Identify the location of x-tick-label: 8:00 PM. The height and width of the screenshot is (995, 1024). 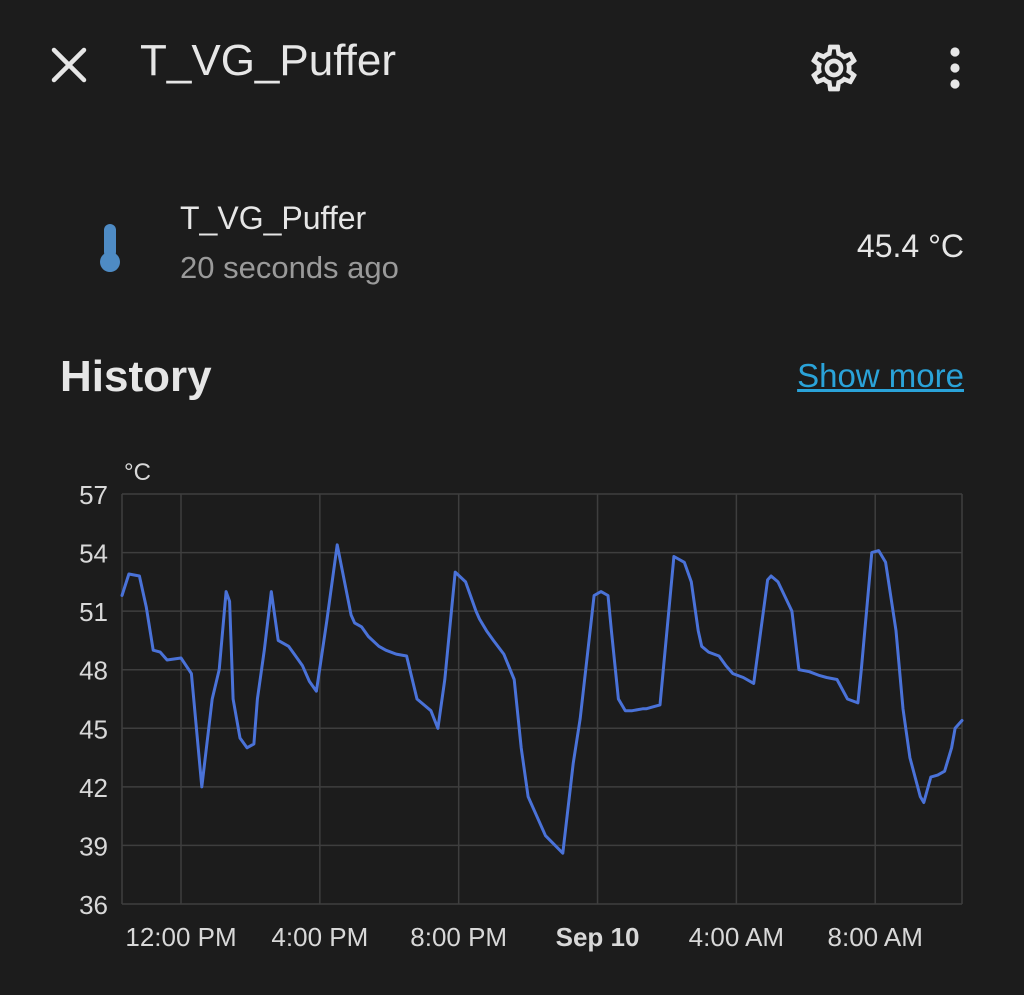
(458, 937).